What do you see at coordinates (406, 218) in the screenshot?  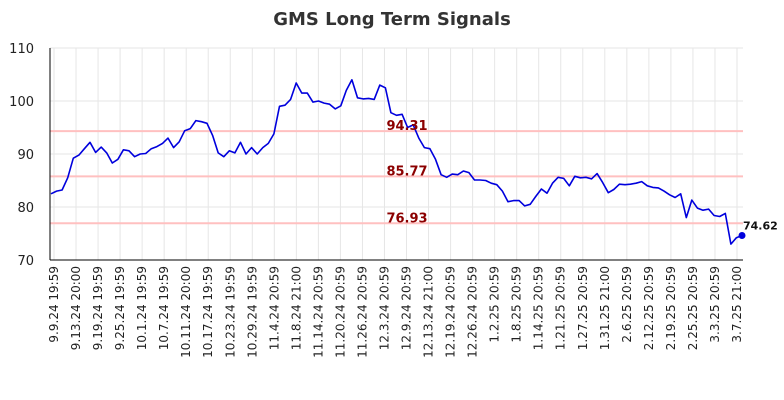 I see `signal-label: 76.93` at bounding box center [406, 218].